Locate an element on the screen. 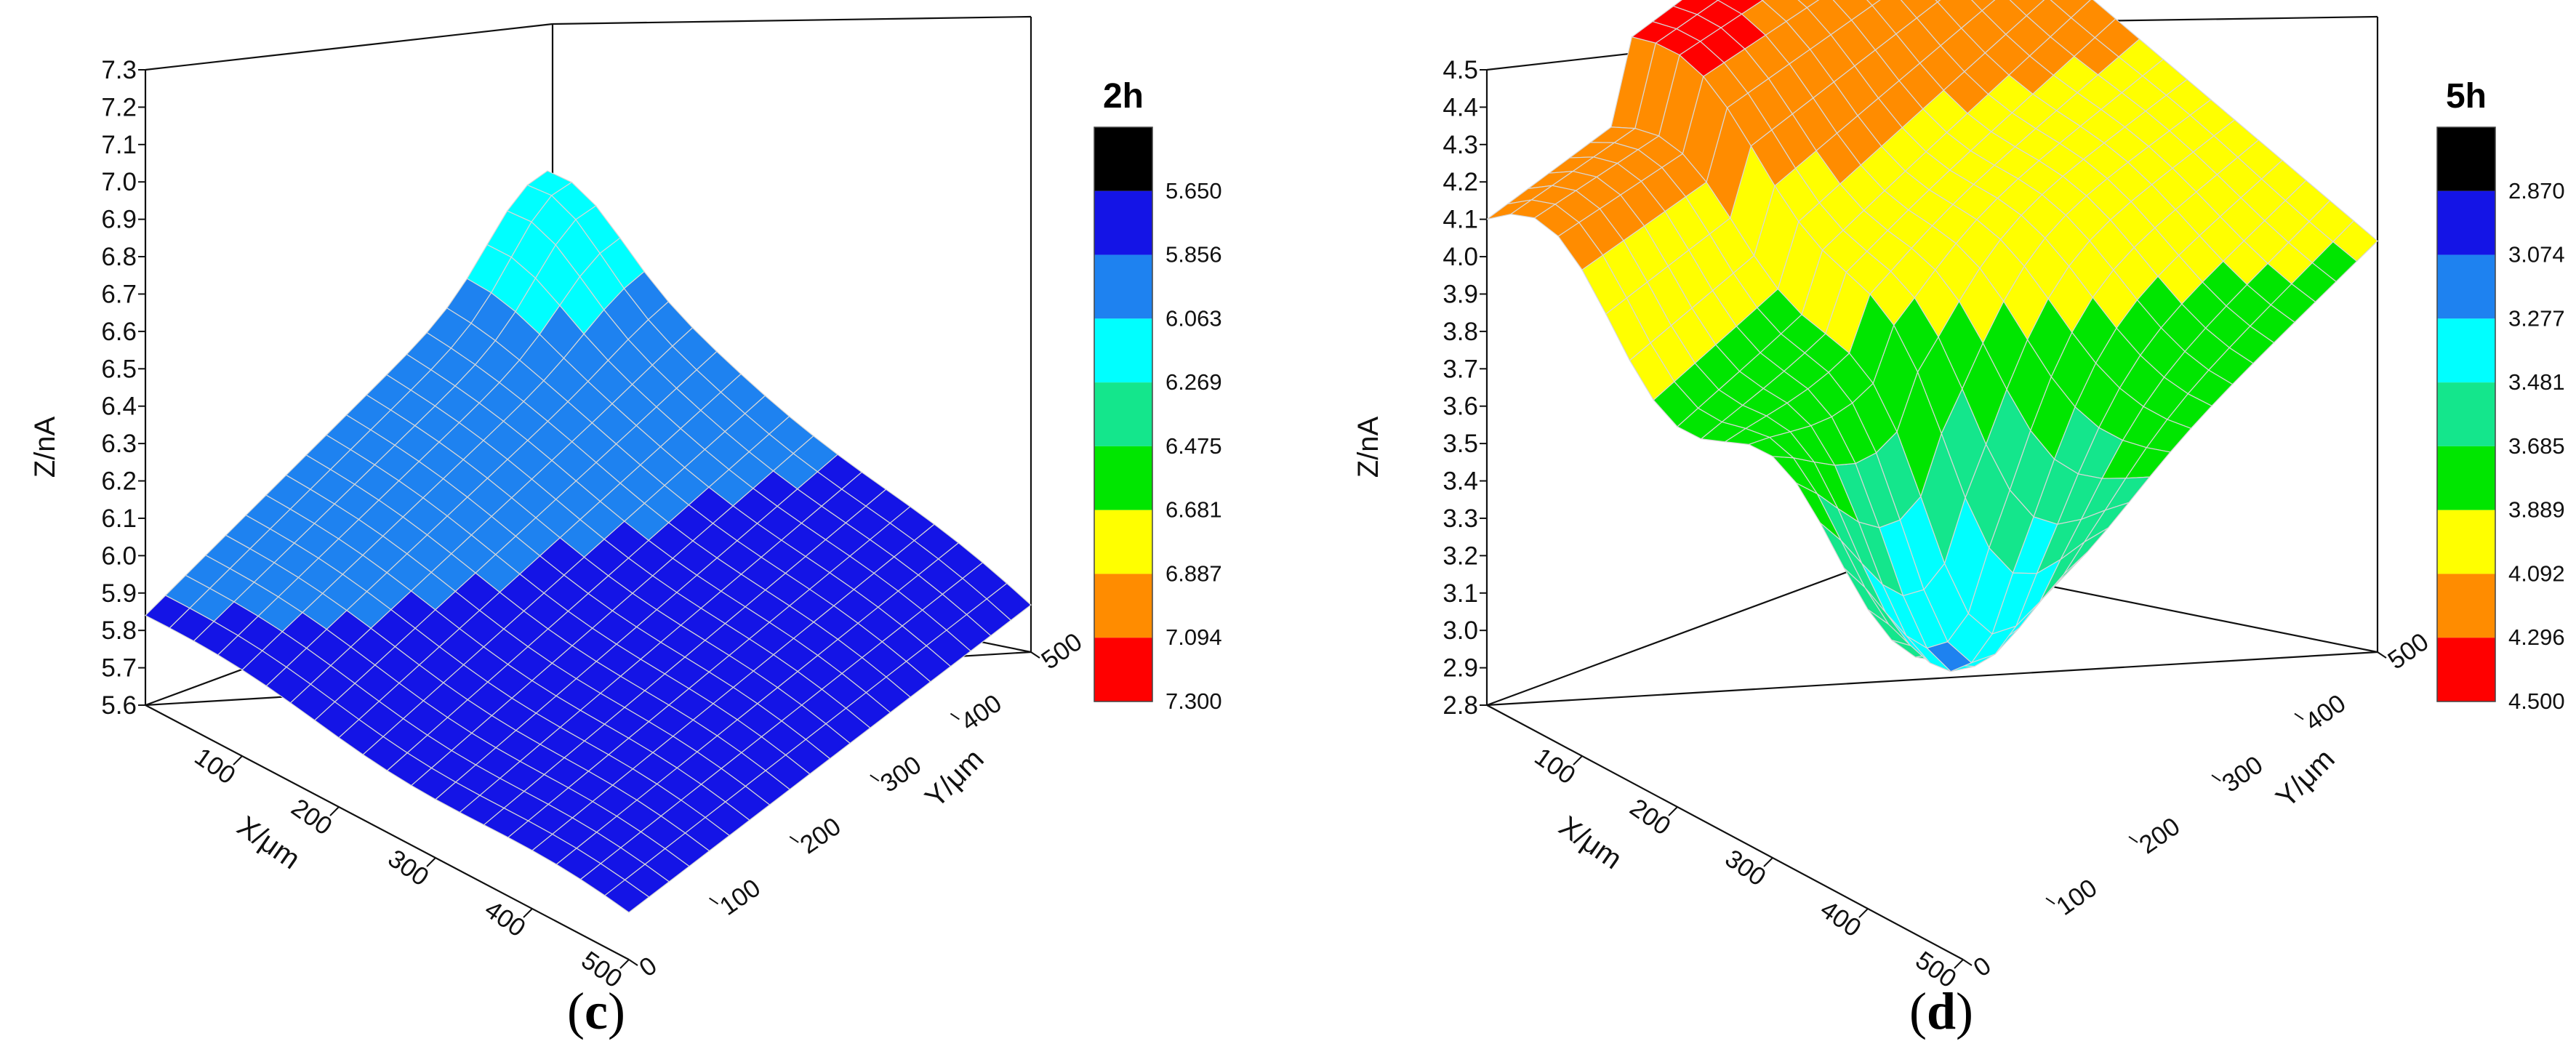 This screenshot has height=1049, width=2576. colorbar-label: 4.500 is located at coordinates (2537, 701).